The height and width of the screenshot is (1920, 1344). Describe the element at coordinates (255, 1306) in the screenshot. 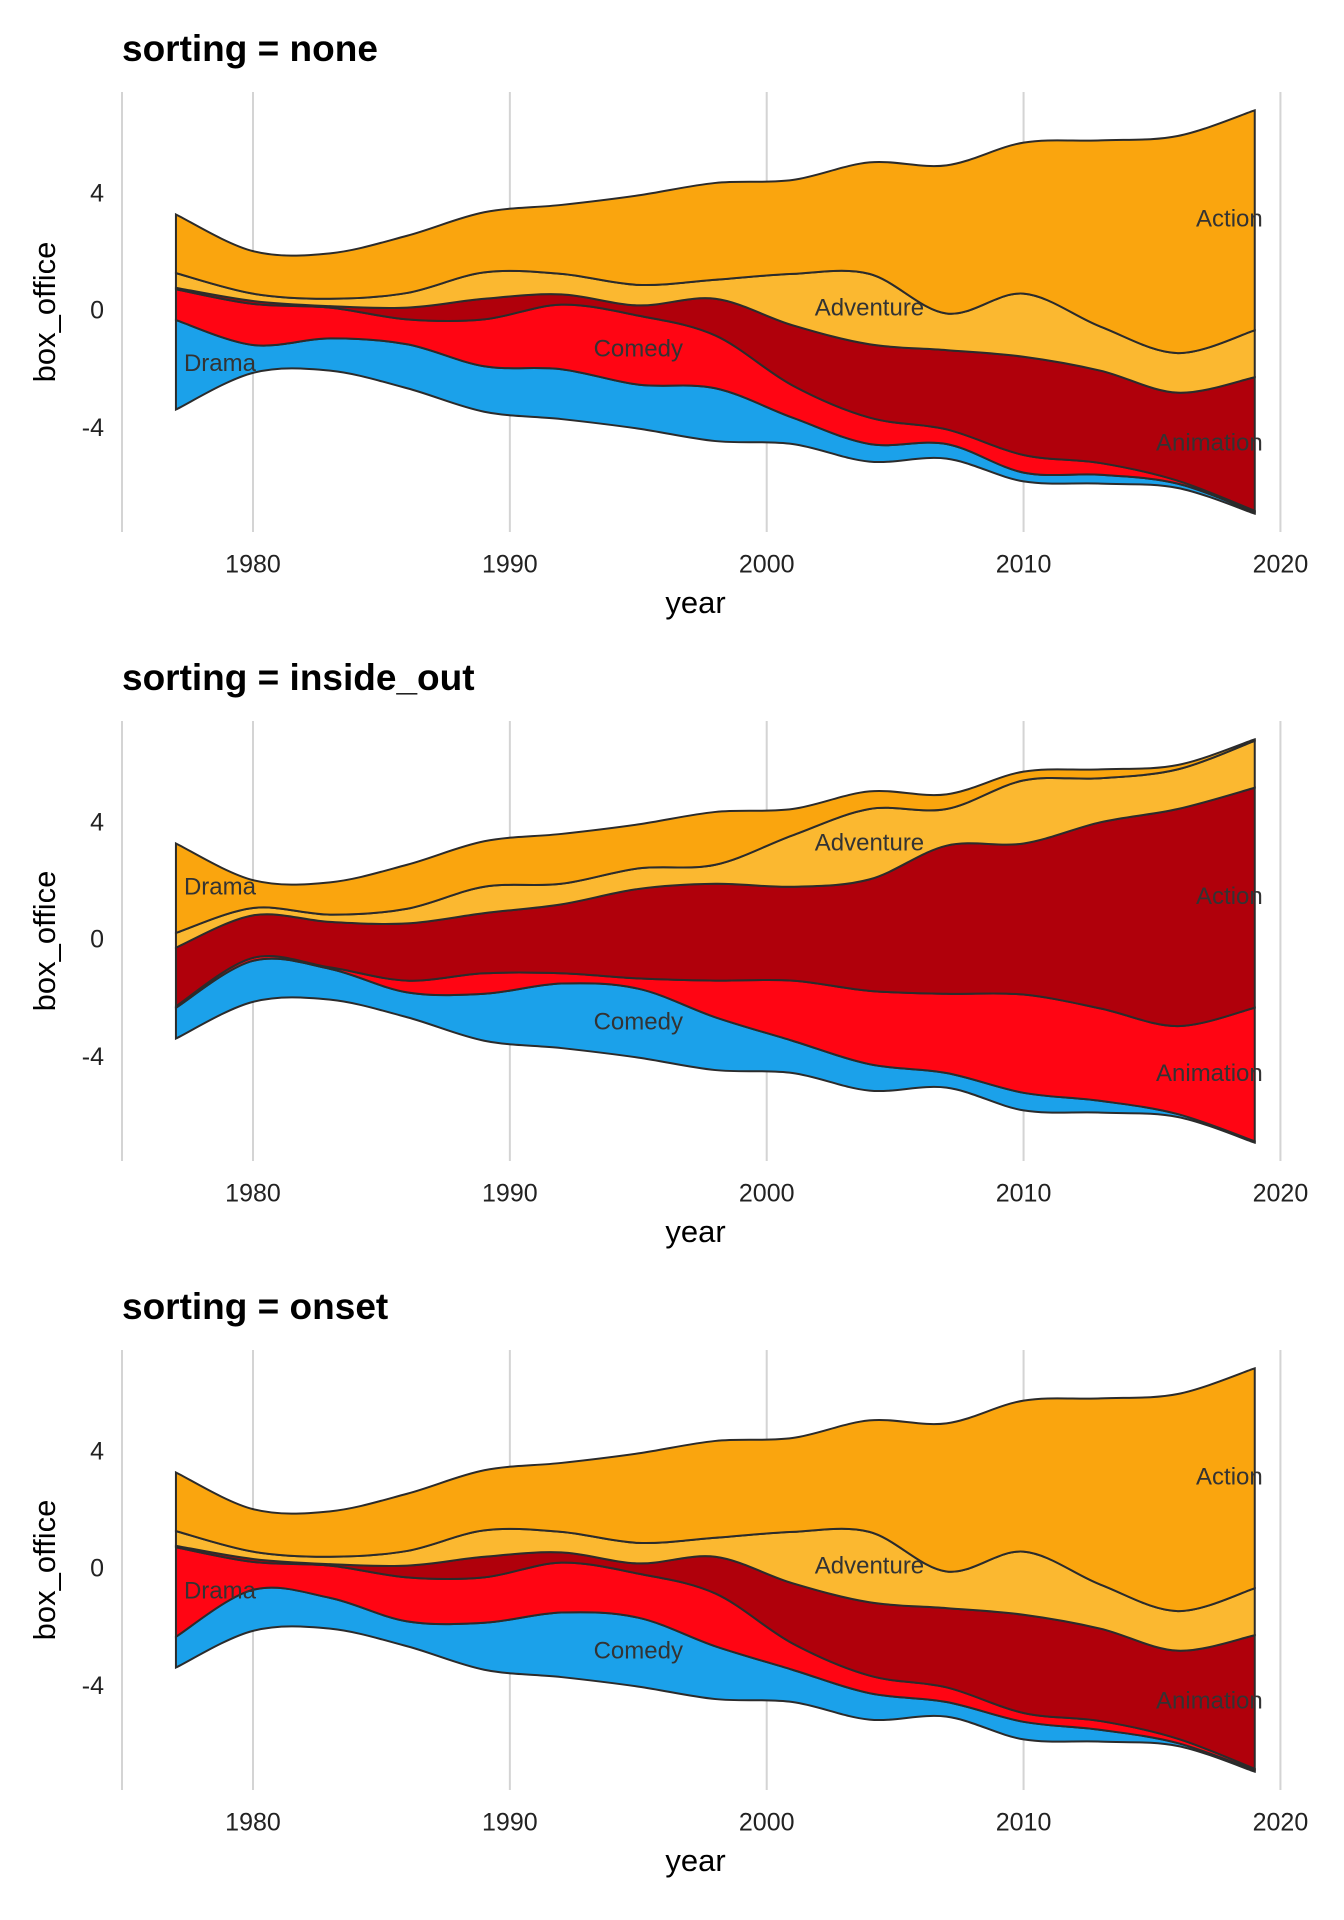

I see `chart-title: sorting = onset` at that location.